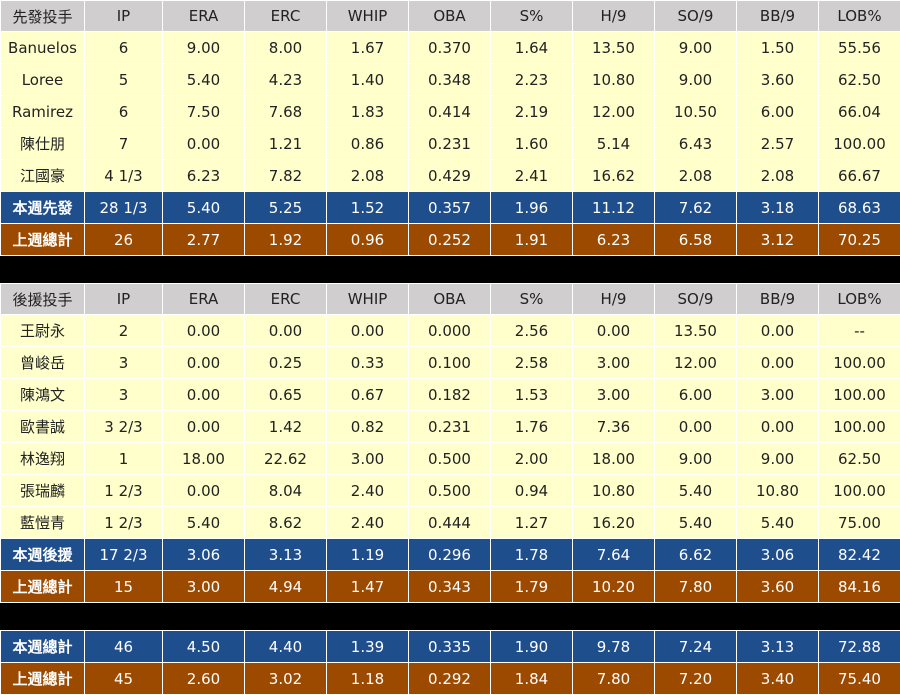 Image resolution: width=900 pixels, height=695 pixels. I want to click on stat-cell: 2.23, so click(532, 80).